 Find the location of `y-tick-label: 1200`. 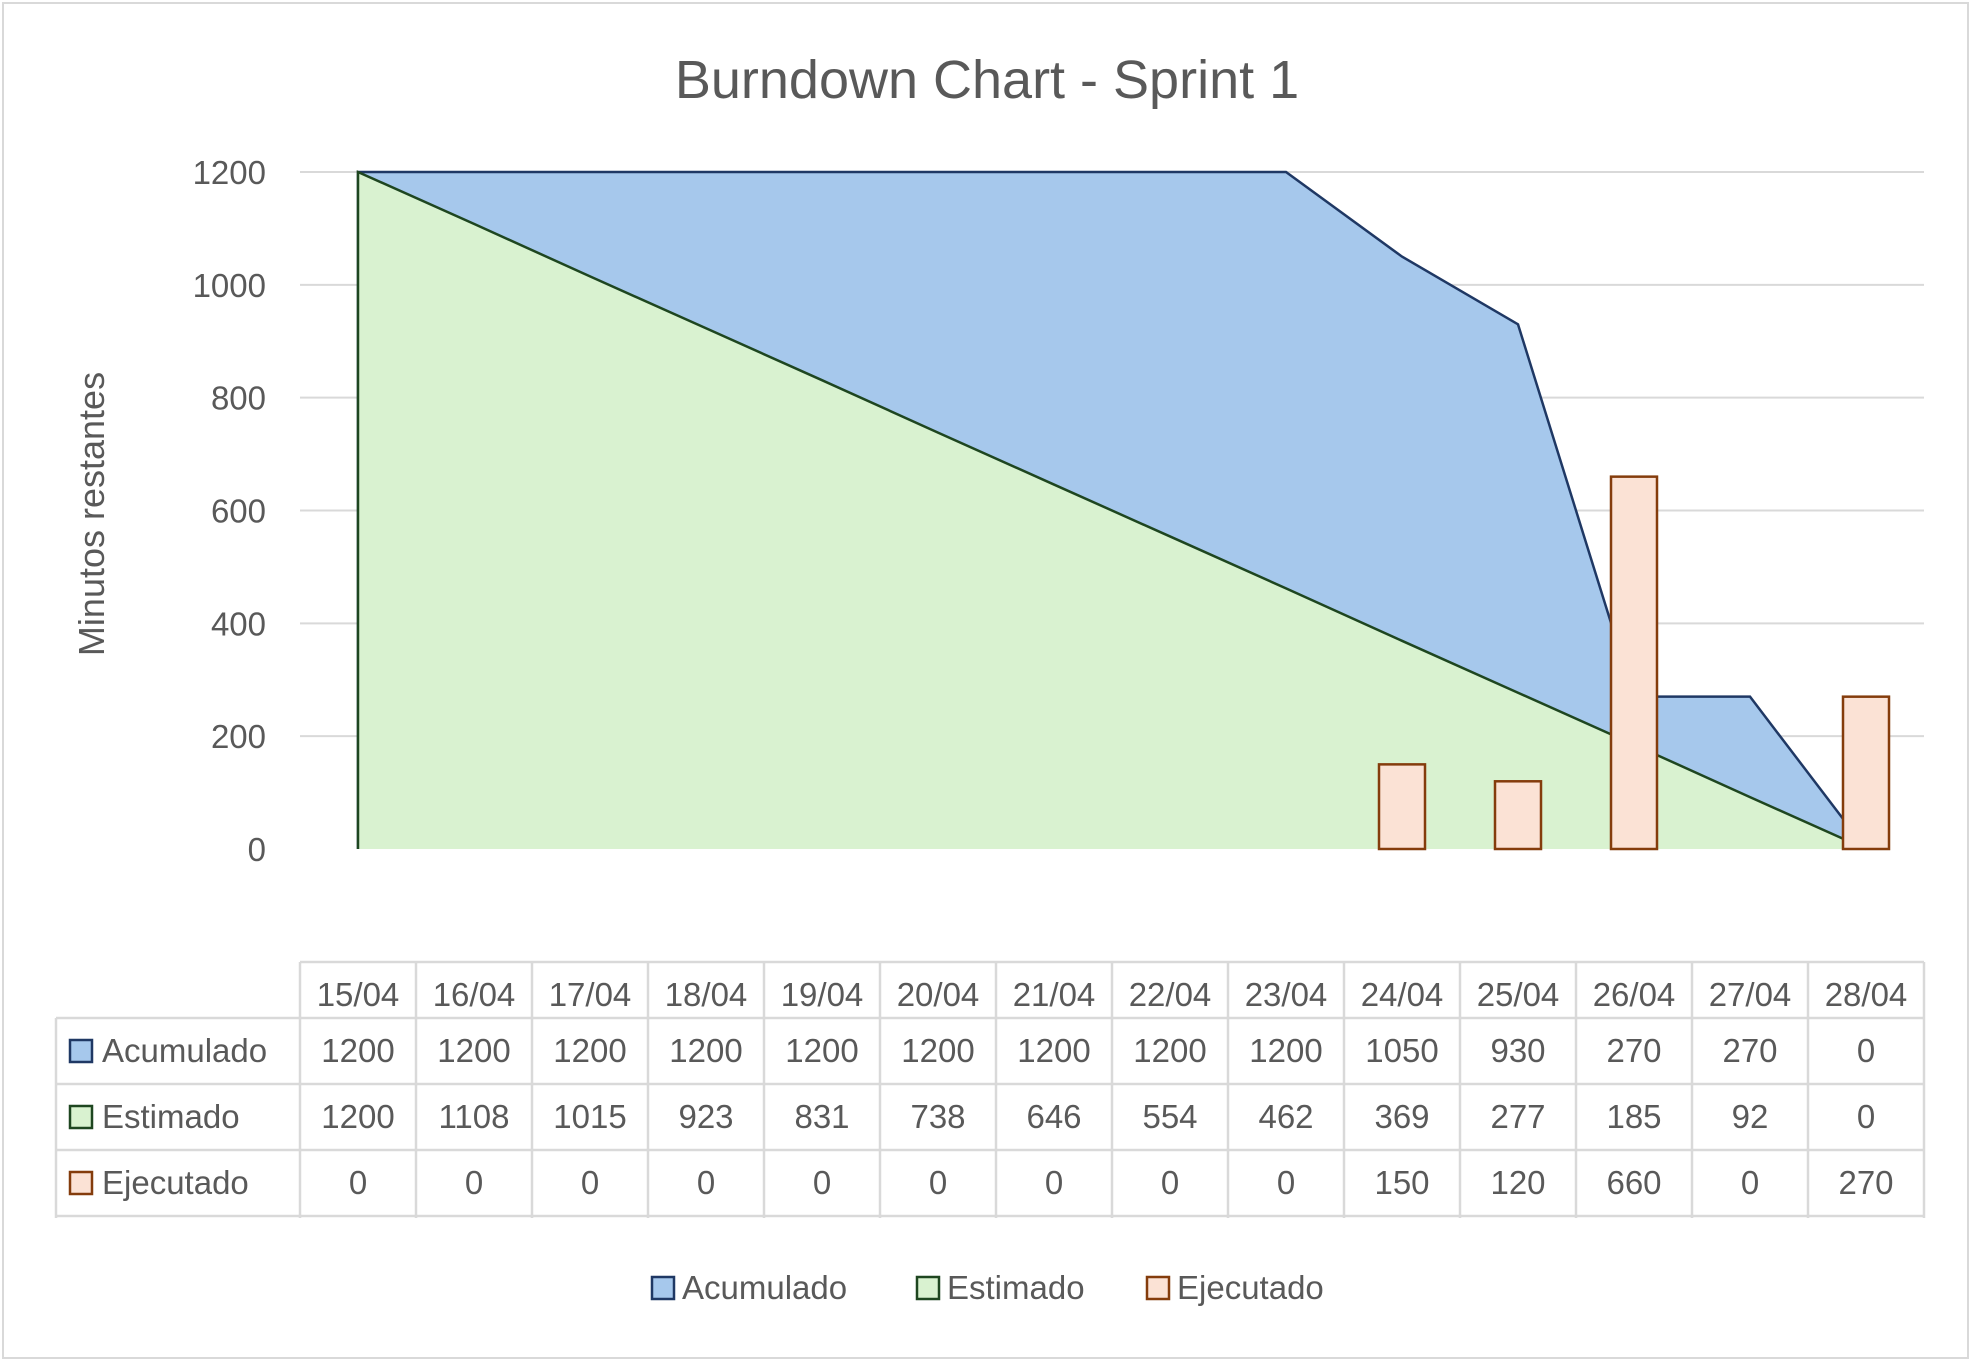

y-tick-label: 1200 is located at coordinates (229, 172).